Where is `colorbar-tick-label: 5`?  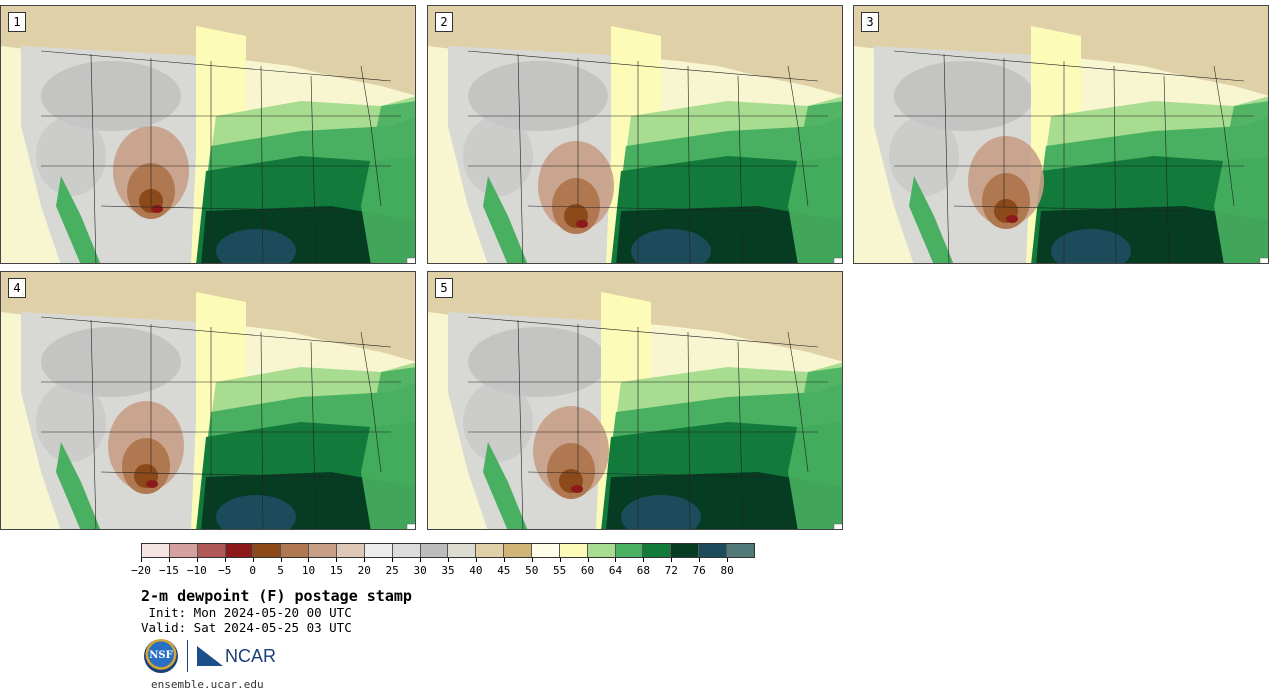
colorbar-tick-label: 5 is located at coordinates (280, 570).